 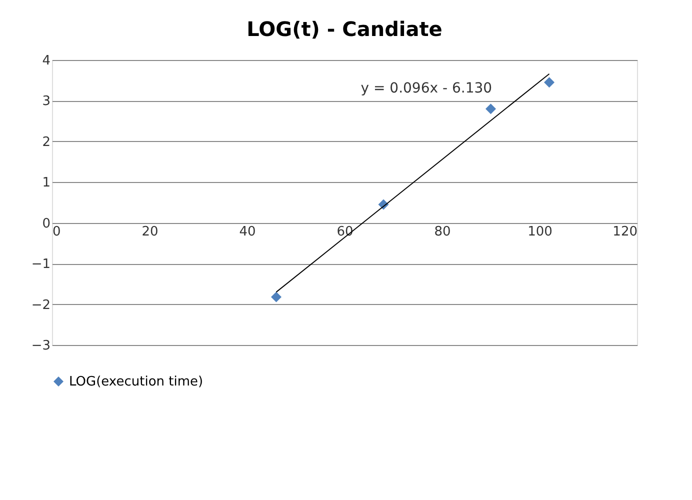 What do you see at coordinates (442, 232) in the screenshot?
I see `x-tick-label: 80` at bounding box center [442, 232].